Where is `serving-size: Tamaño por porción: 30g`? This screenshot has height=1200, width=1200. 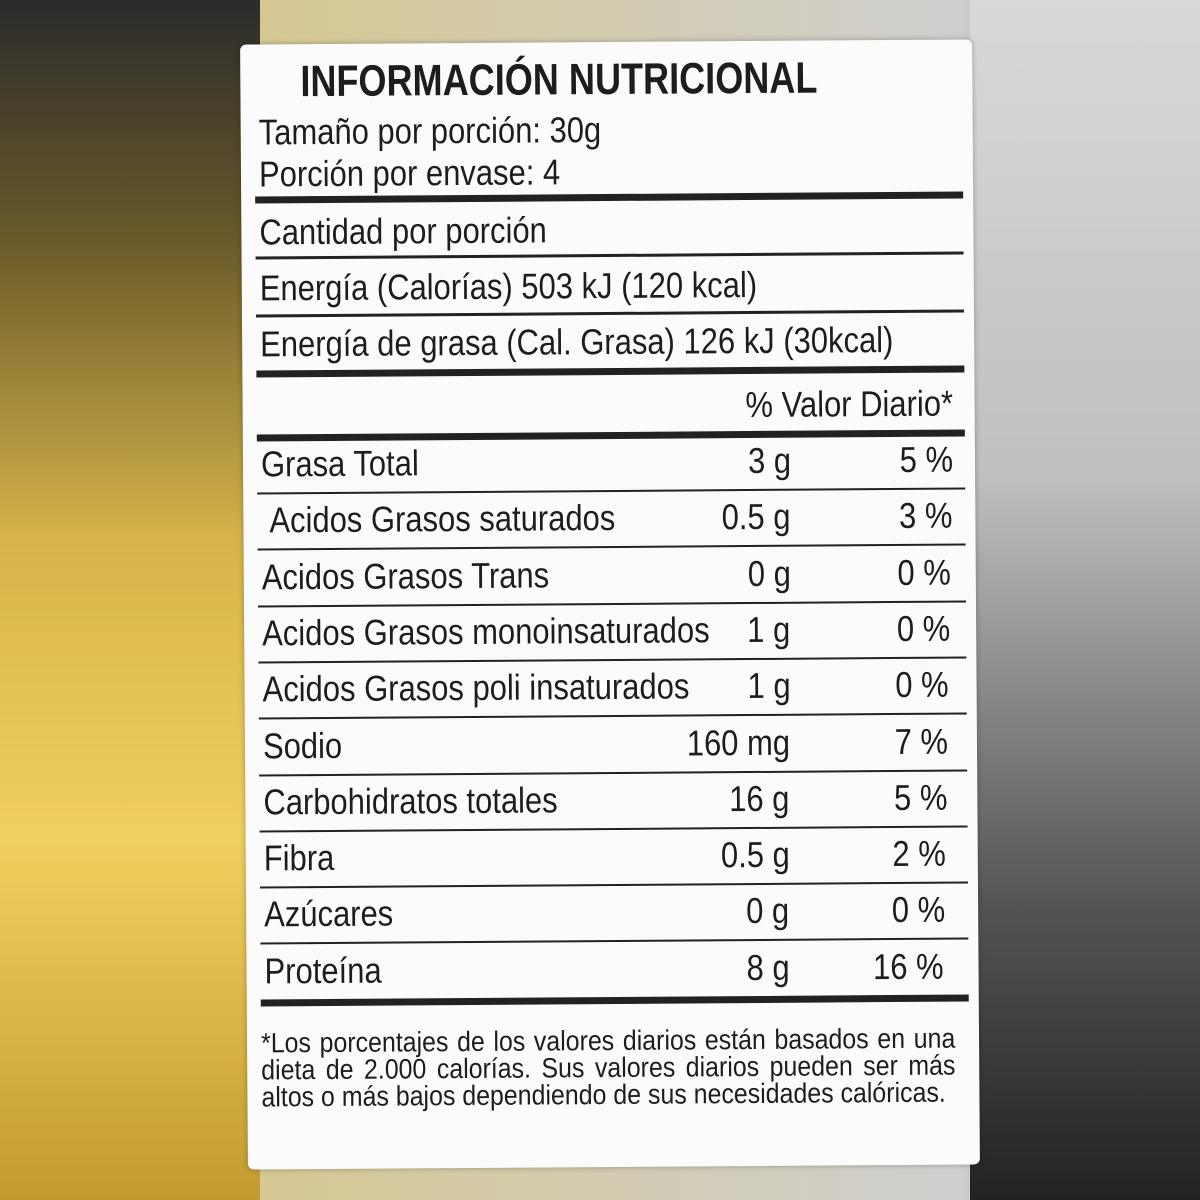 serving-size: Tamaño por porción: 30g is located at coordinates (430, 131).